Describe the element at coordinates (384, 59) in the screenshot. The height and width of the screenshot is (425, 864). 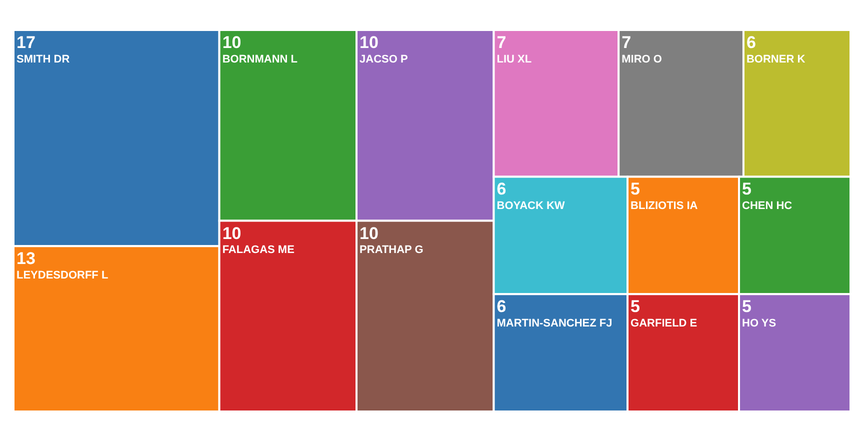
I see `category-label: JACSO P` at that location.